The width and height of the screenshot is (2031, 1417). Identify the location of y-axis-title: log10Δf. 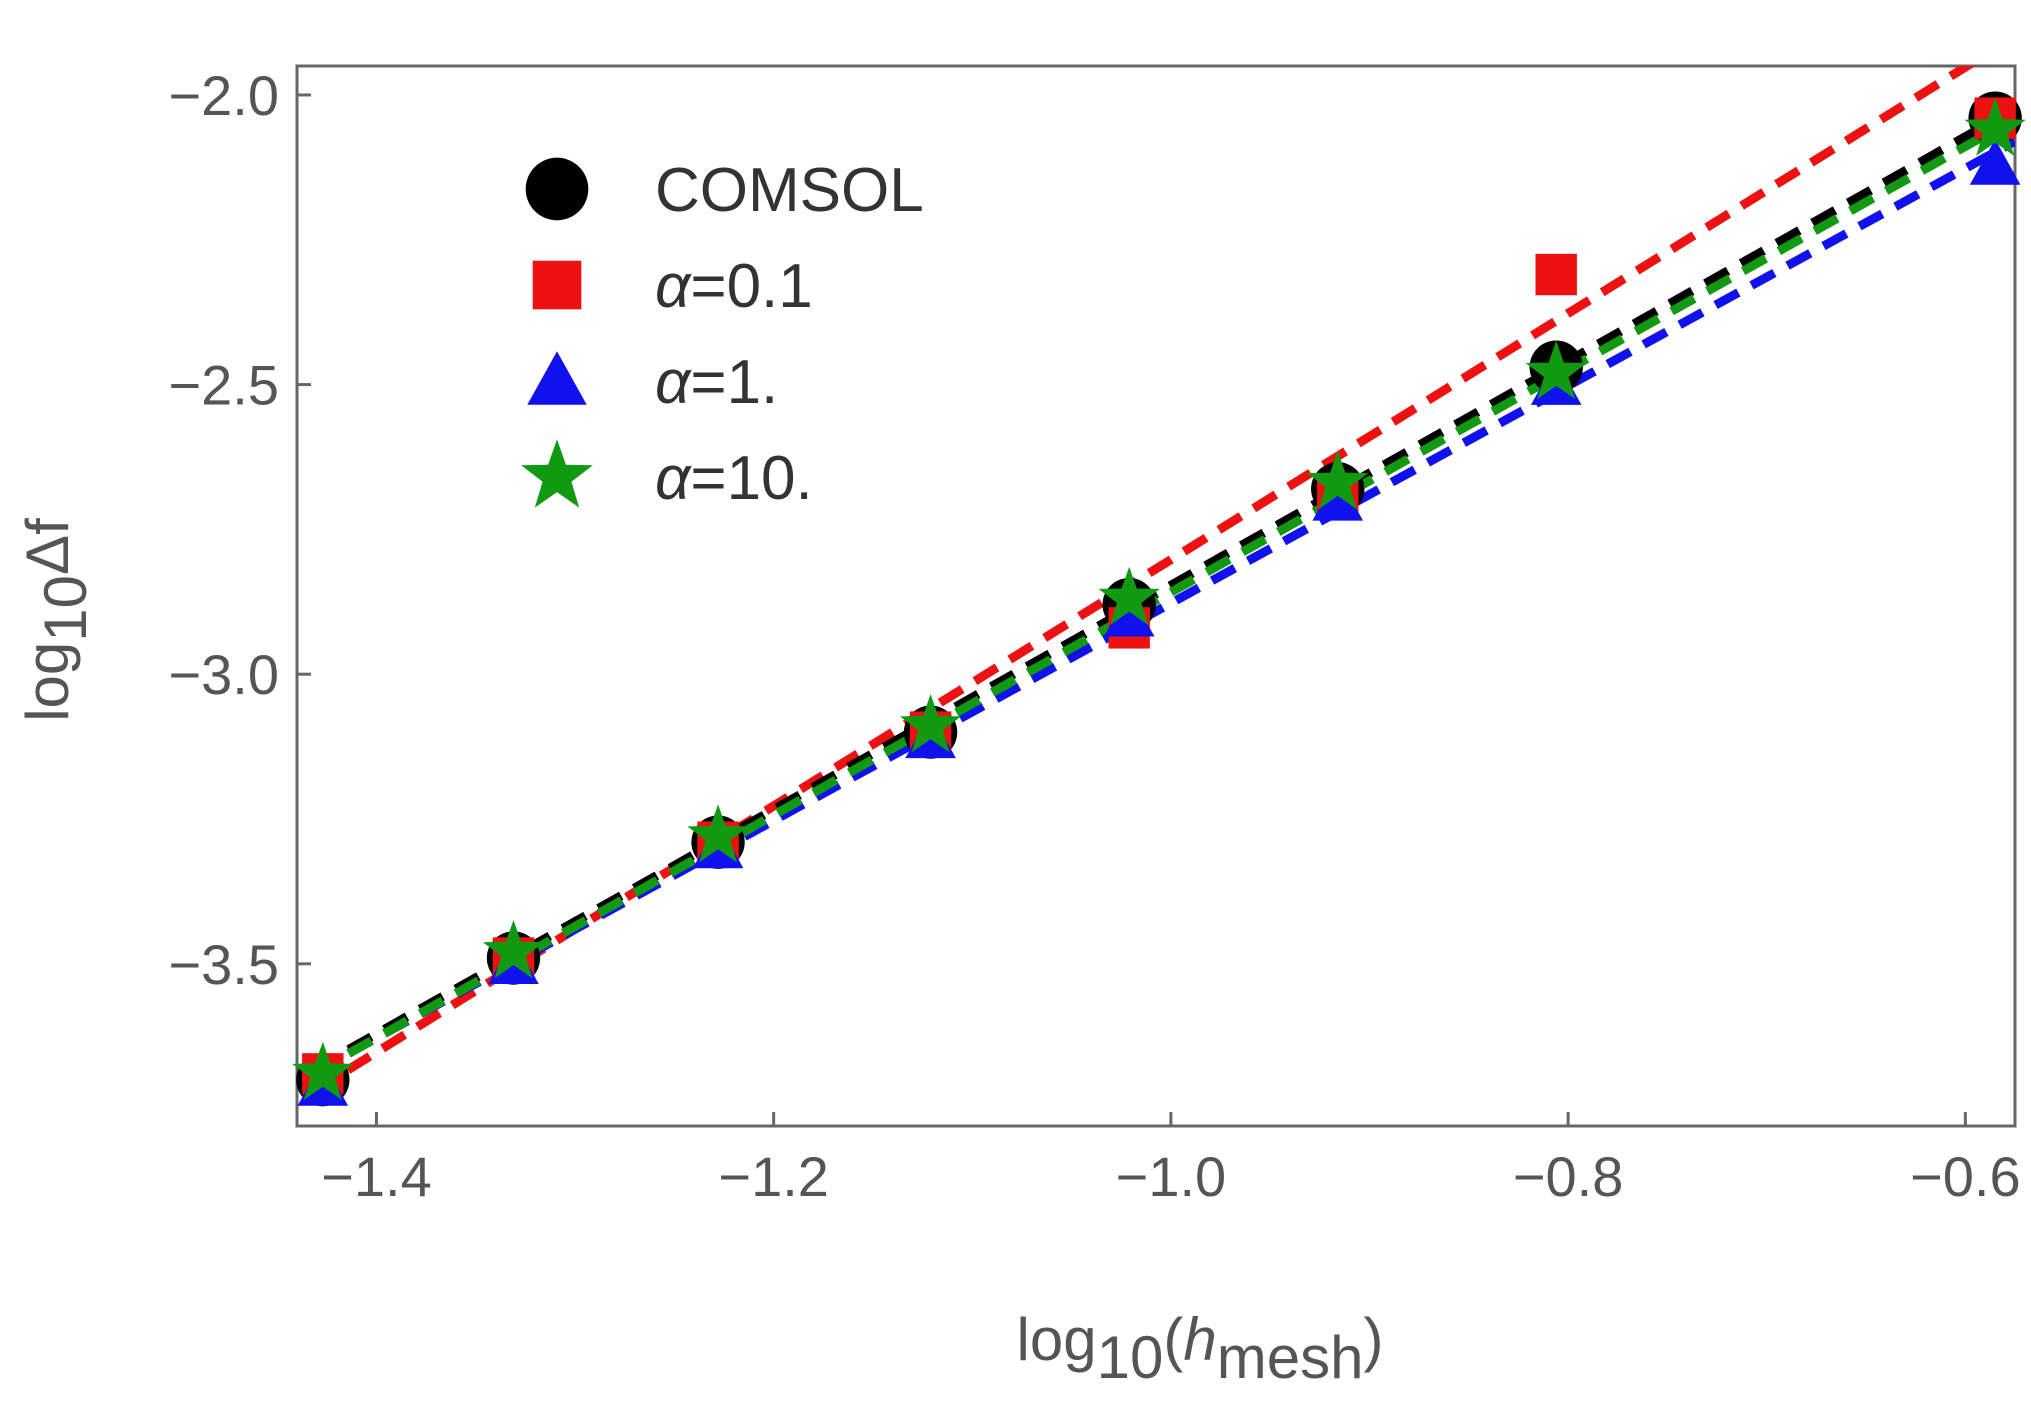
(56, 620).